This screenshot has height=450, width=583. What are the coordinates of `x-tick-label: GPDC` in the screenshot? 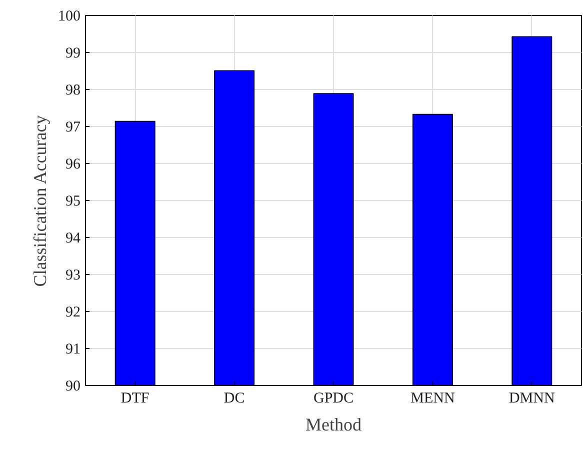 It's located at (333, 398).